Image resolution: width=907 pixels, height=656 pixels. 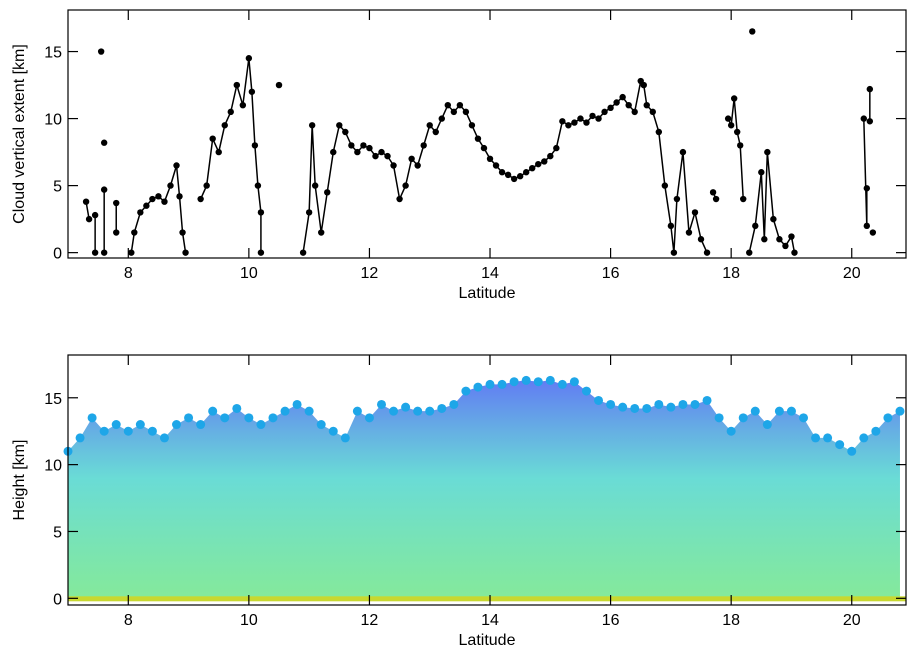 I want to click on x-tick-label: 8, so click(x=128, y=620).